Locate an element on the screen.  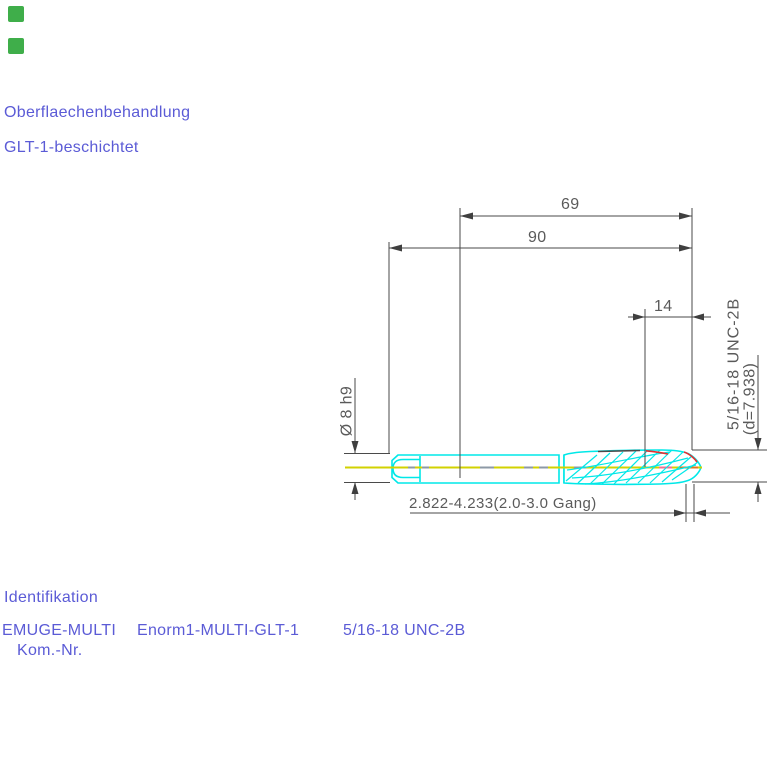
dim-90-label: 90 is located at coordinates (537, 237).